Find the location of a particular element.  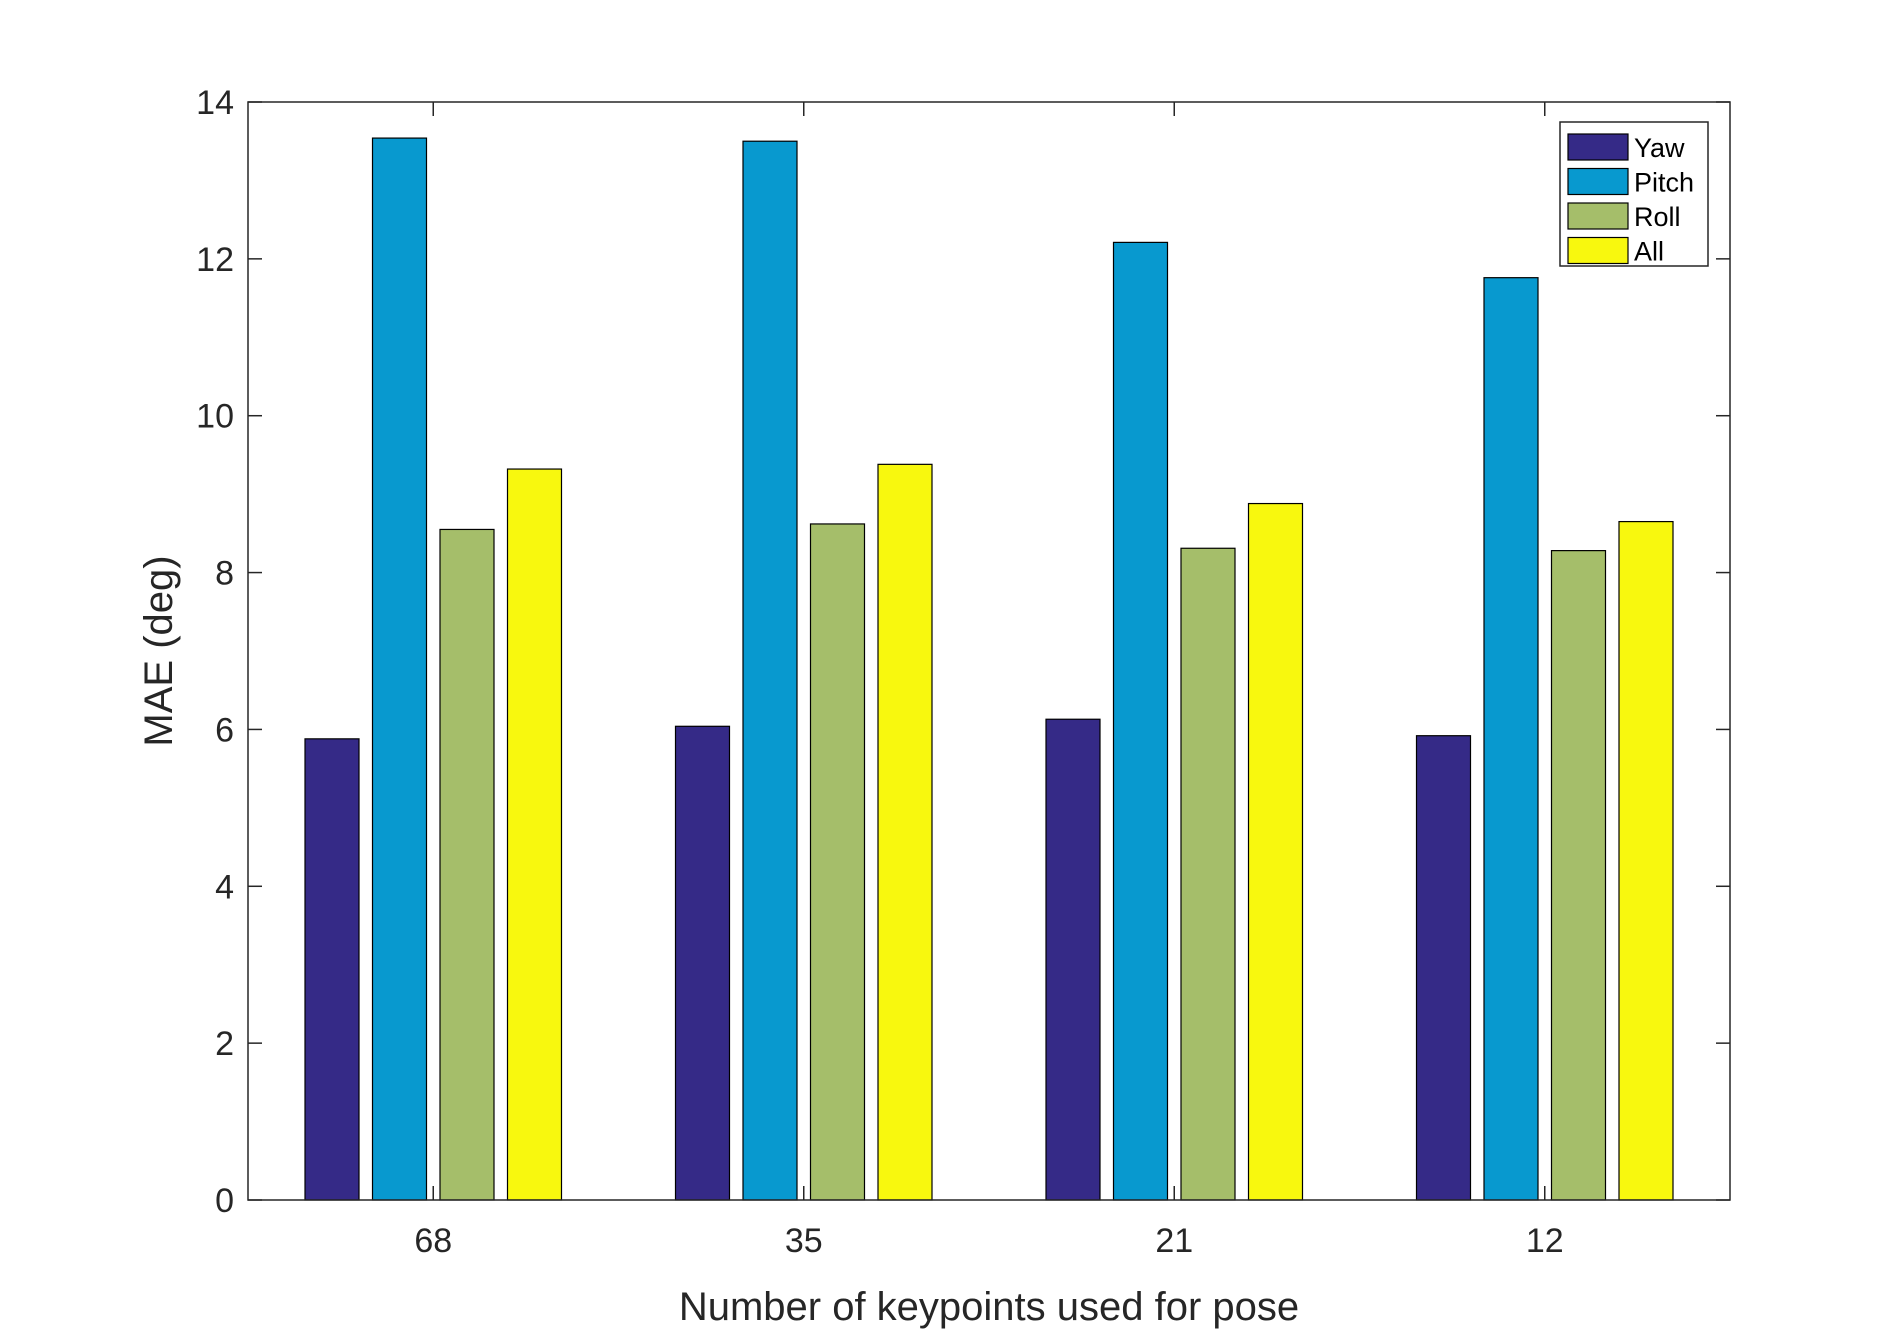

legend: Yaw Pitch Roll All is located at coordinates (1634, 194).